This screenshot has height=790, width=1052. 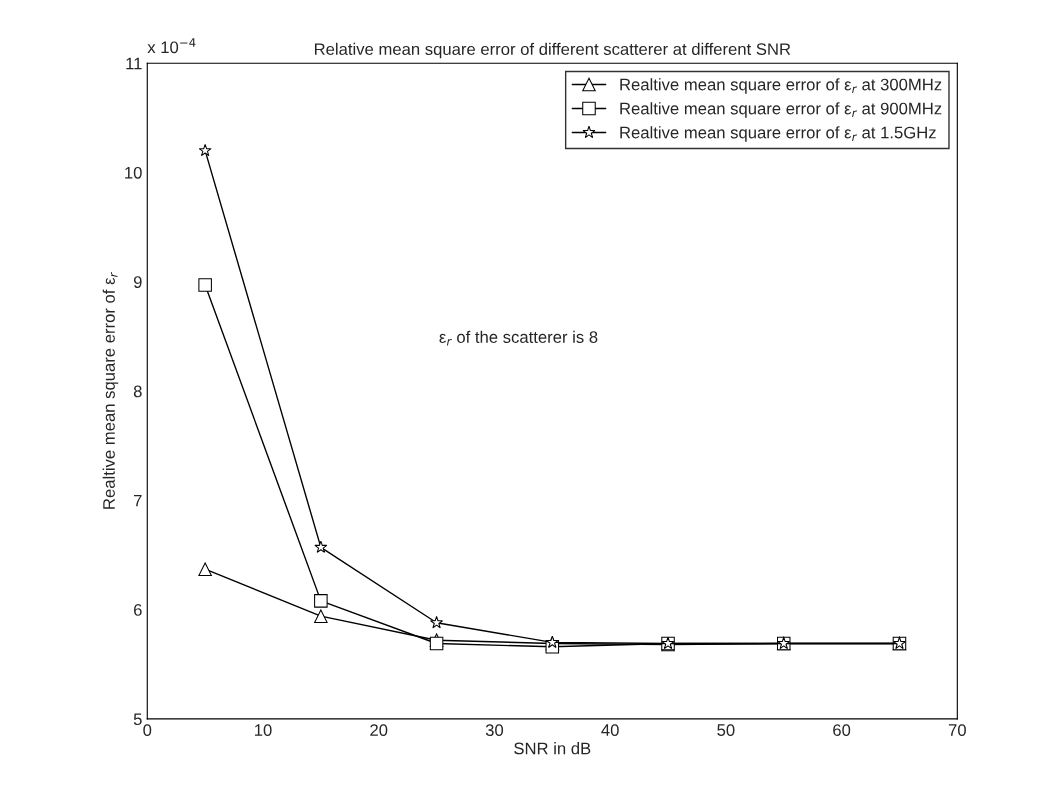 I want to click on x-tick-label: 60, so click(x=842, y=730).